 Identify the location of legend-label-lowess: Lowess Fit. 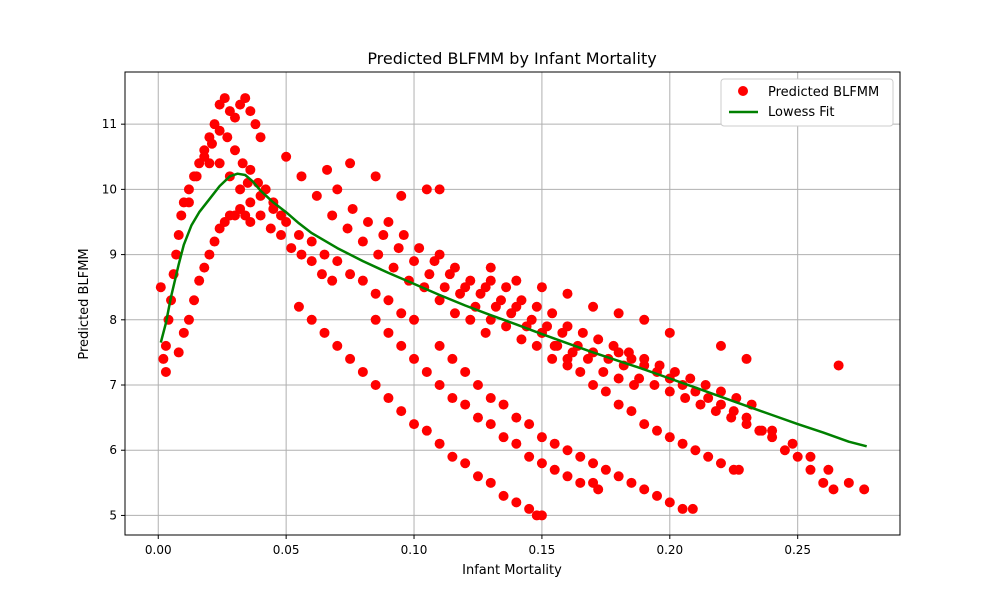
(801, 112).